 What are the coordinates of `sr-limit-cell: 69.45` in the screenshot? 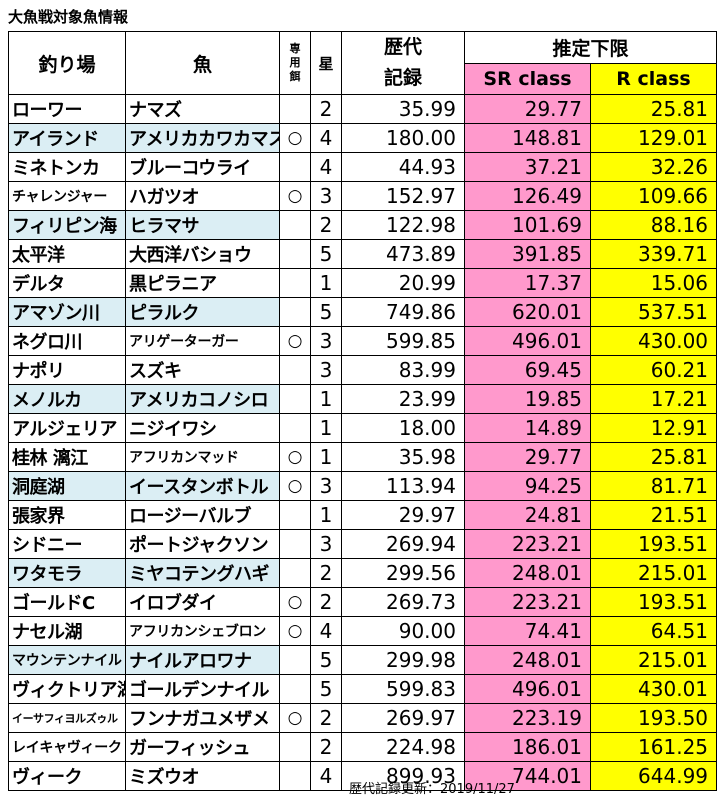 It's located at (528, 370).